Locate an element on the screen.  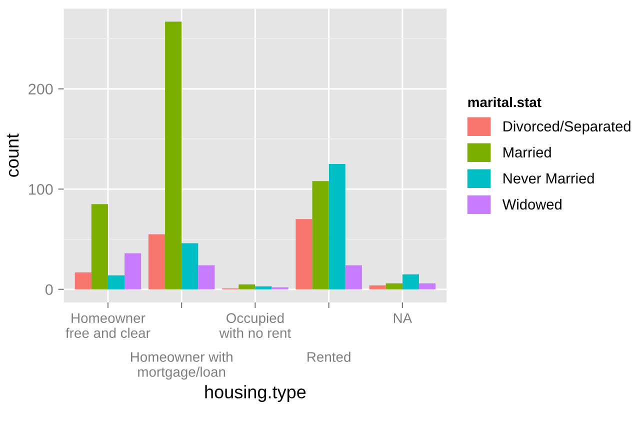
legend-label: Married is located at coordinates (527, 152).